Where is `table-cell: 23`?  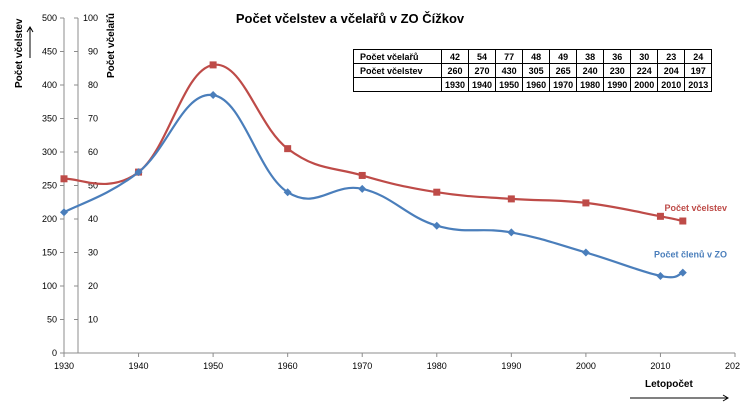
table-cell: 23 is located at coordinates (671, 56).